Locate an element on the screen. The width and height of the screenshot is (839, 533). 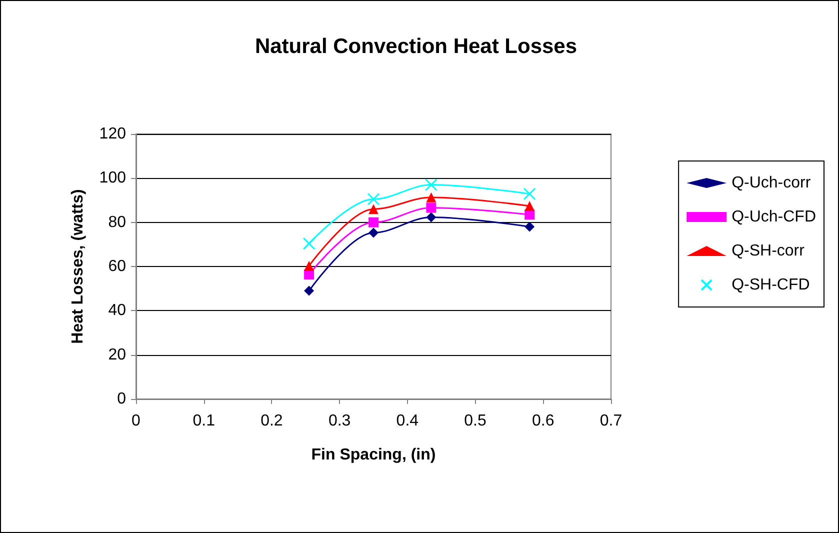
y-tick-label: 20 is located at coordinates (117, 355).